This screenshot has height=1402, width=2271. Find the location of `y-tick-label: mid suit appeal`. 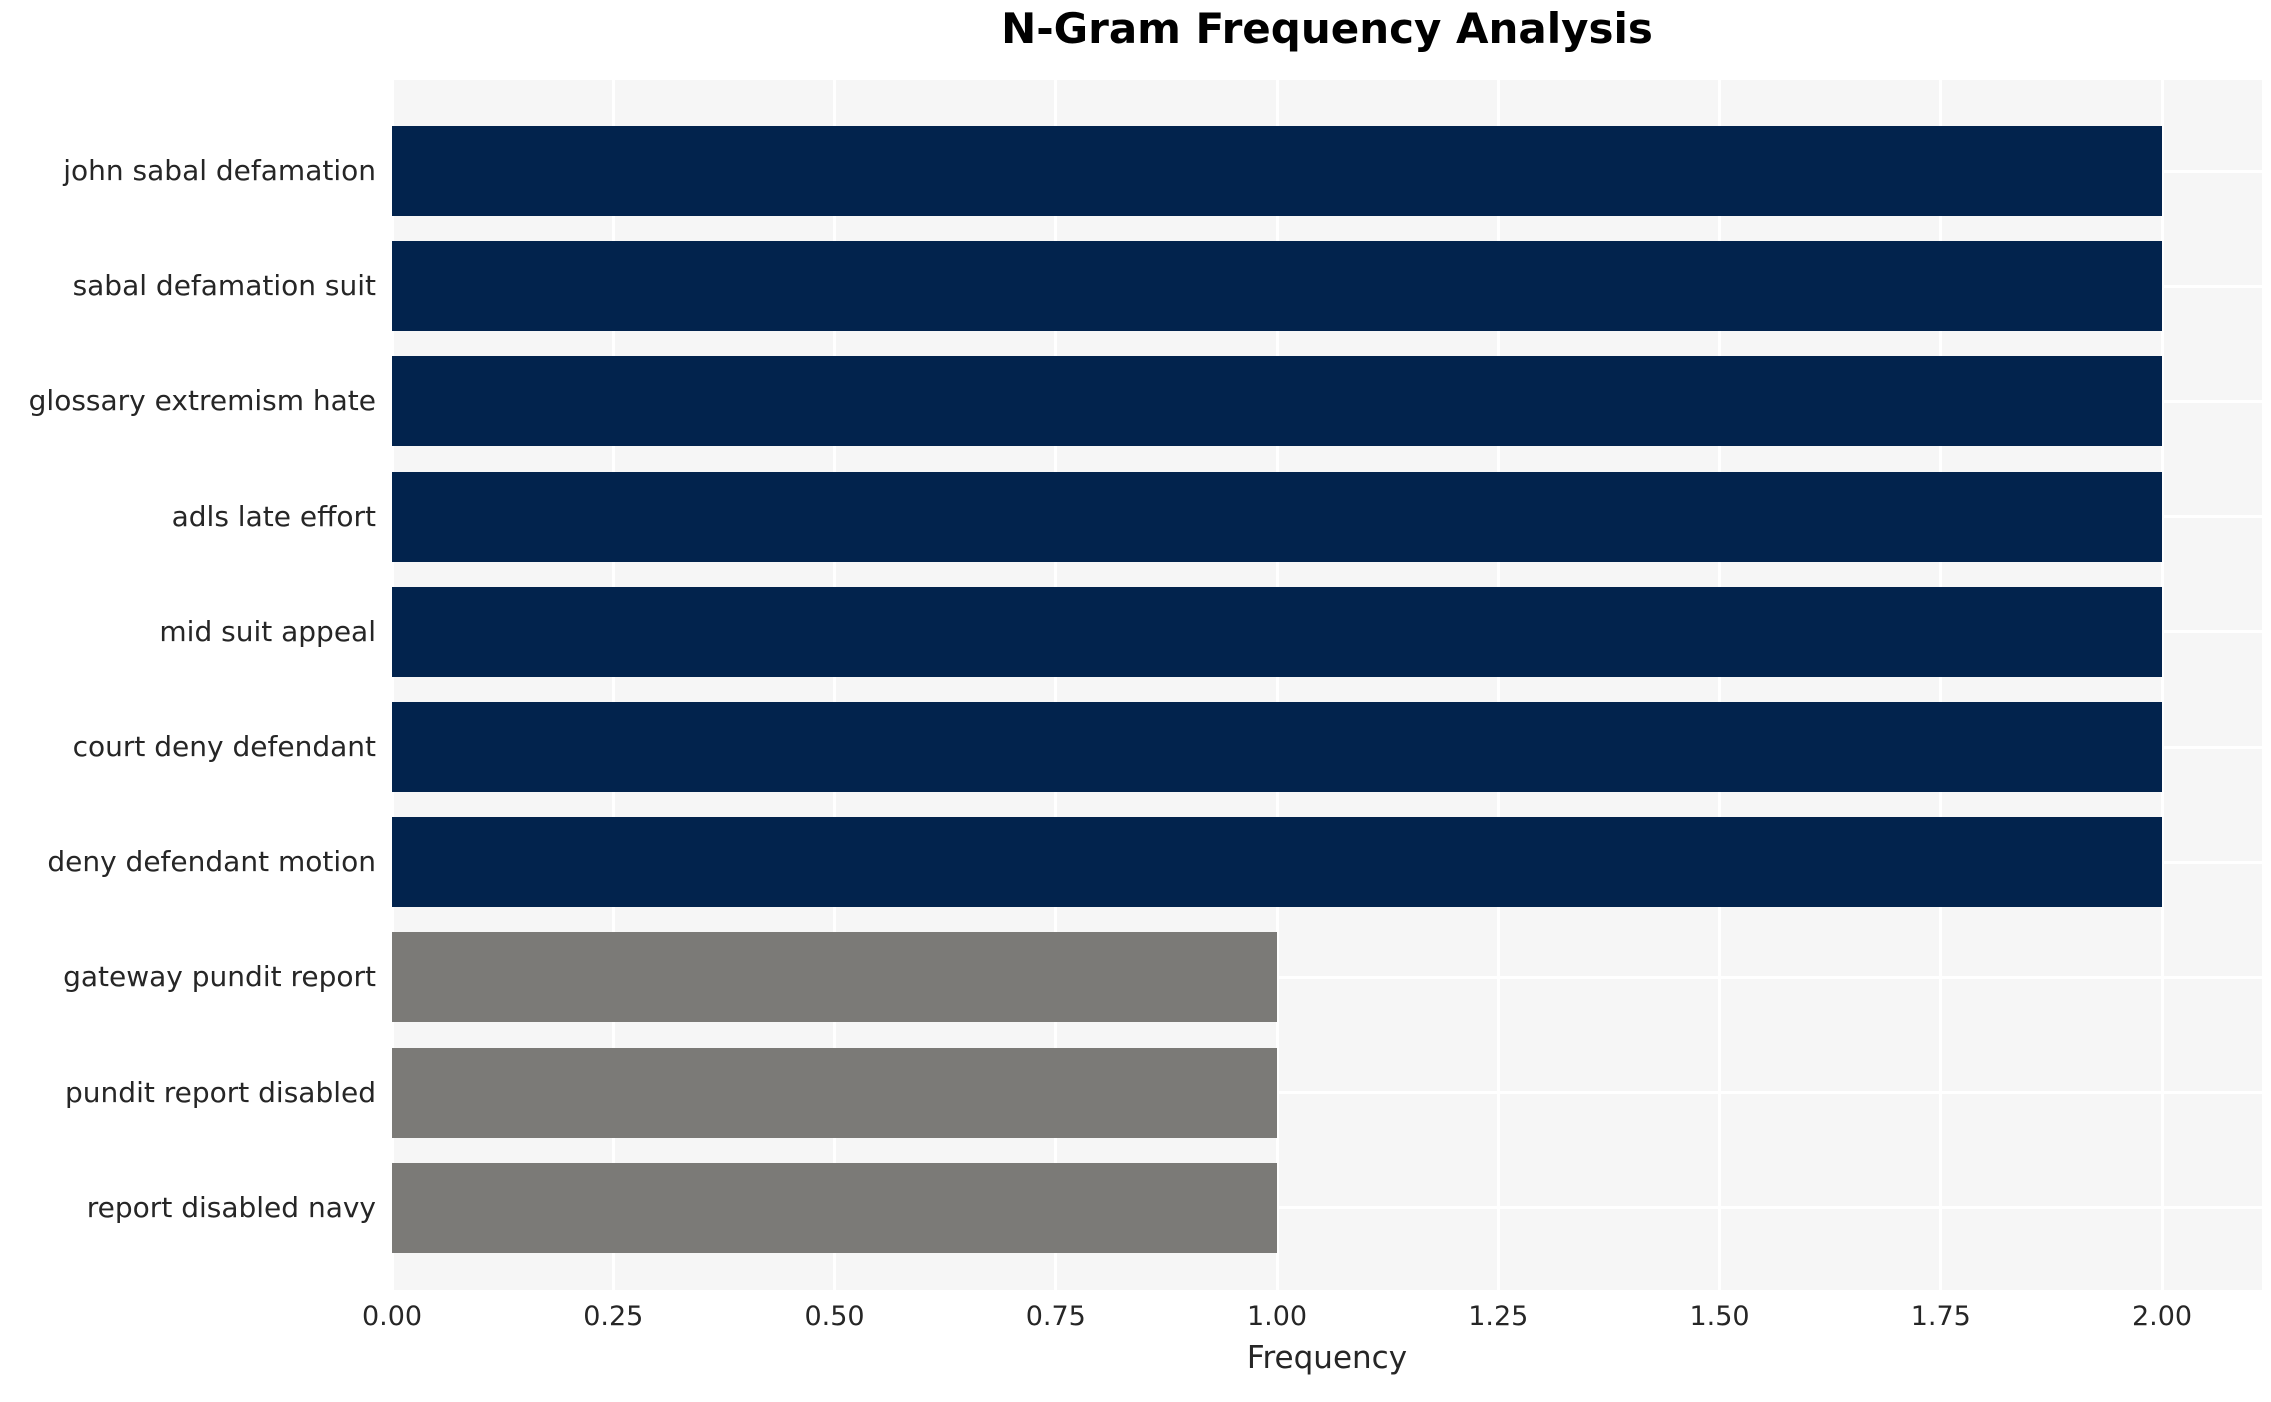

y-tick-label: mid suit appeal is located at coordinates (267, 631).